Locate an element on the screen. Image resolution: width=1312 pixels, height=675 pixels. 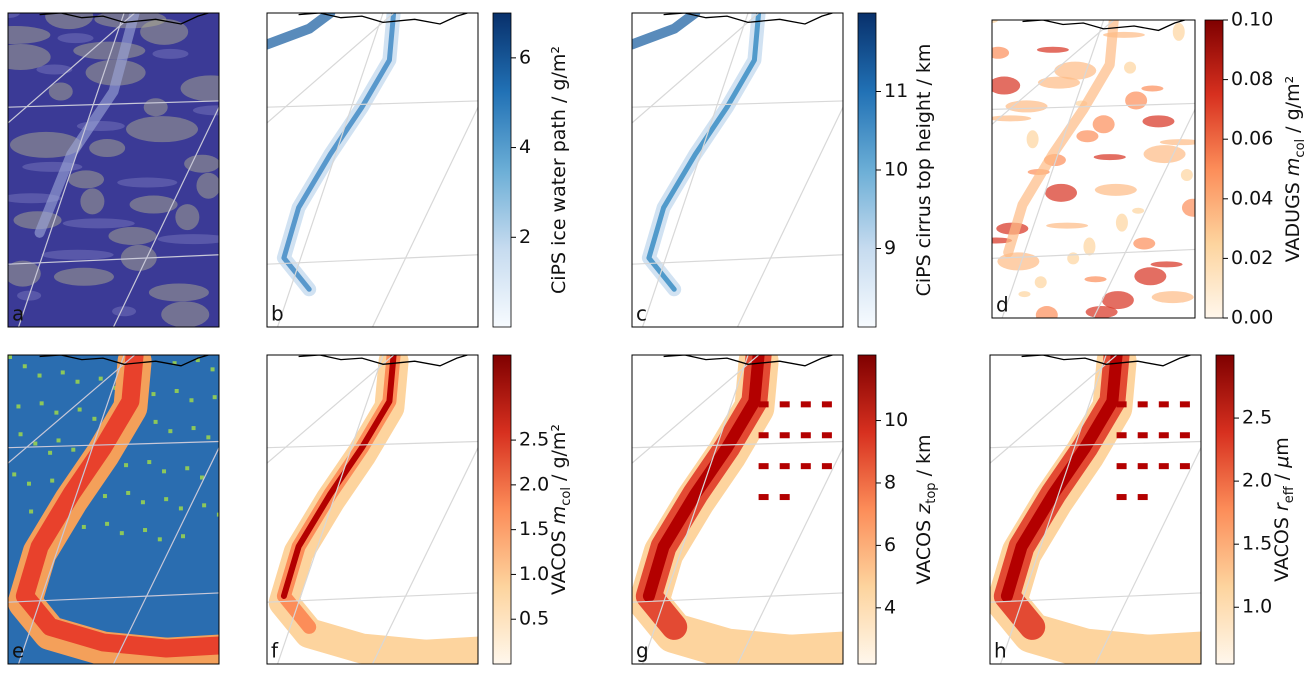
panel-letter: f is located at coordinates (275, 651).